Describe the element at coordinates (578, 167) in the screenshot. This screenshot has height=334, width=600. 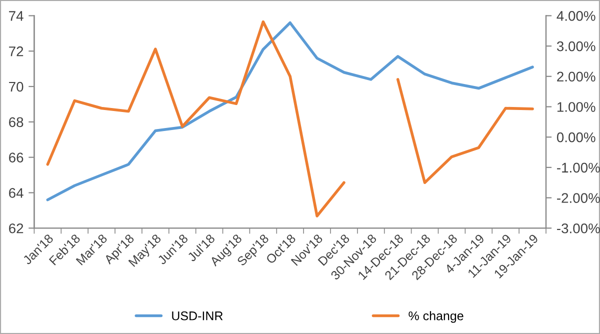
I see `y2-tick-label: -1.00%` at that location.